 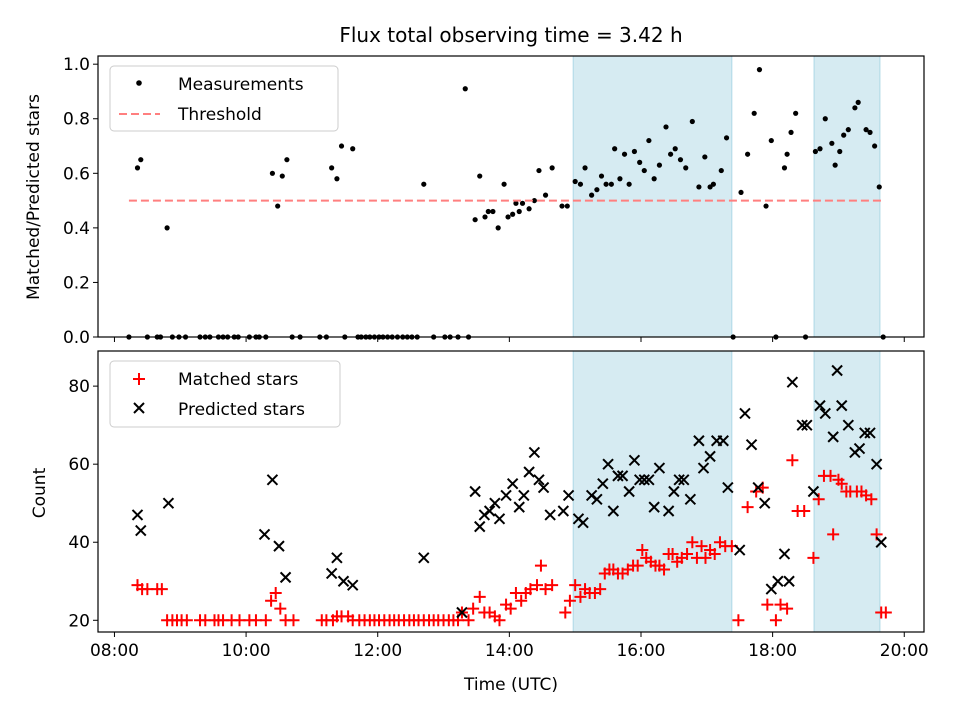 What do you see at coordinates (224, 98) in the screenshot?
I see `top-legend-box` at bounding box center [224, 98].